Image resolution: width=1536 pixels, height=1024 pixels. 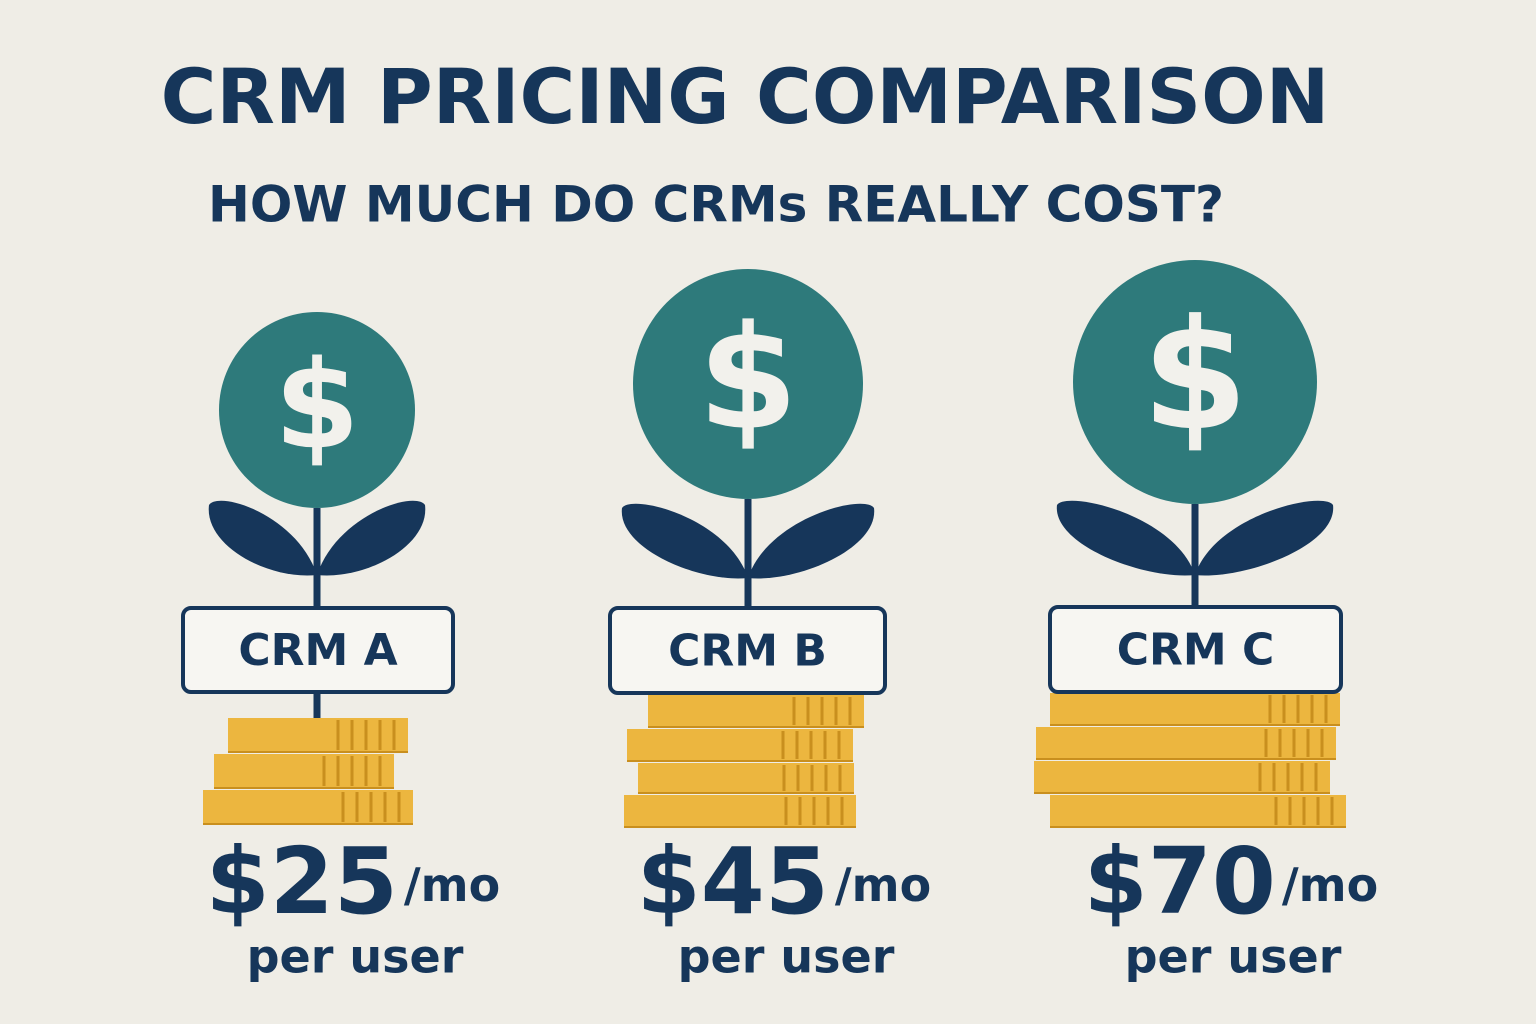 What do you see at coordinates (302, 881) in the screenshot?
I see `price: $25` at bounding box center [302, 881].